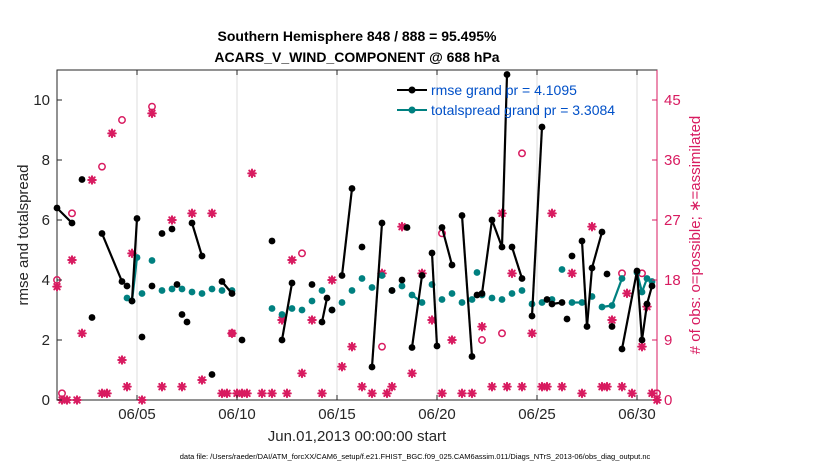 The width and height of the screenshot is (830, 470). Describe the element at coordinates (672, 100) in the screenshot. I see `right-tick-label: 45` at that location.